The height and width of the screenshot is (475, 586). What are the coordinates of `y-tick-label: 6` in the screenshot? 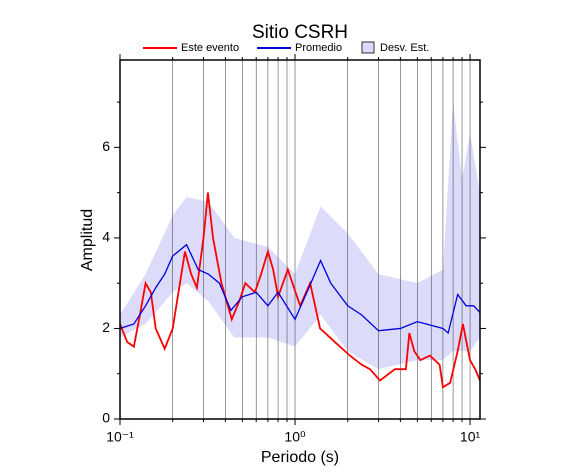 It's located at (106, 146).